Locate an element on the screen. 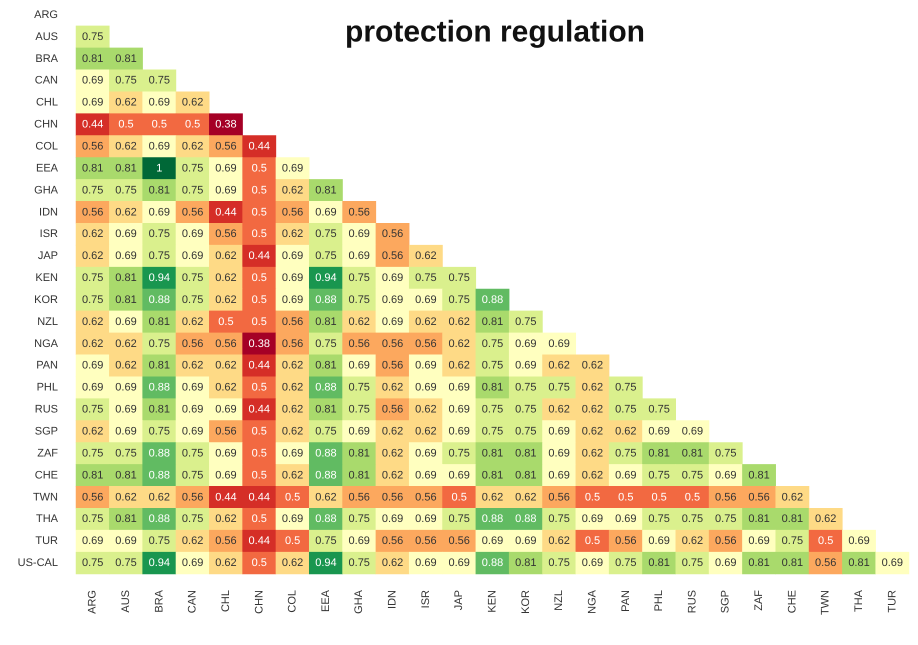 This screenshot has width=918, height=645. y-tick-label: ISR is located at coordinates (49, 234).